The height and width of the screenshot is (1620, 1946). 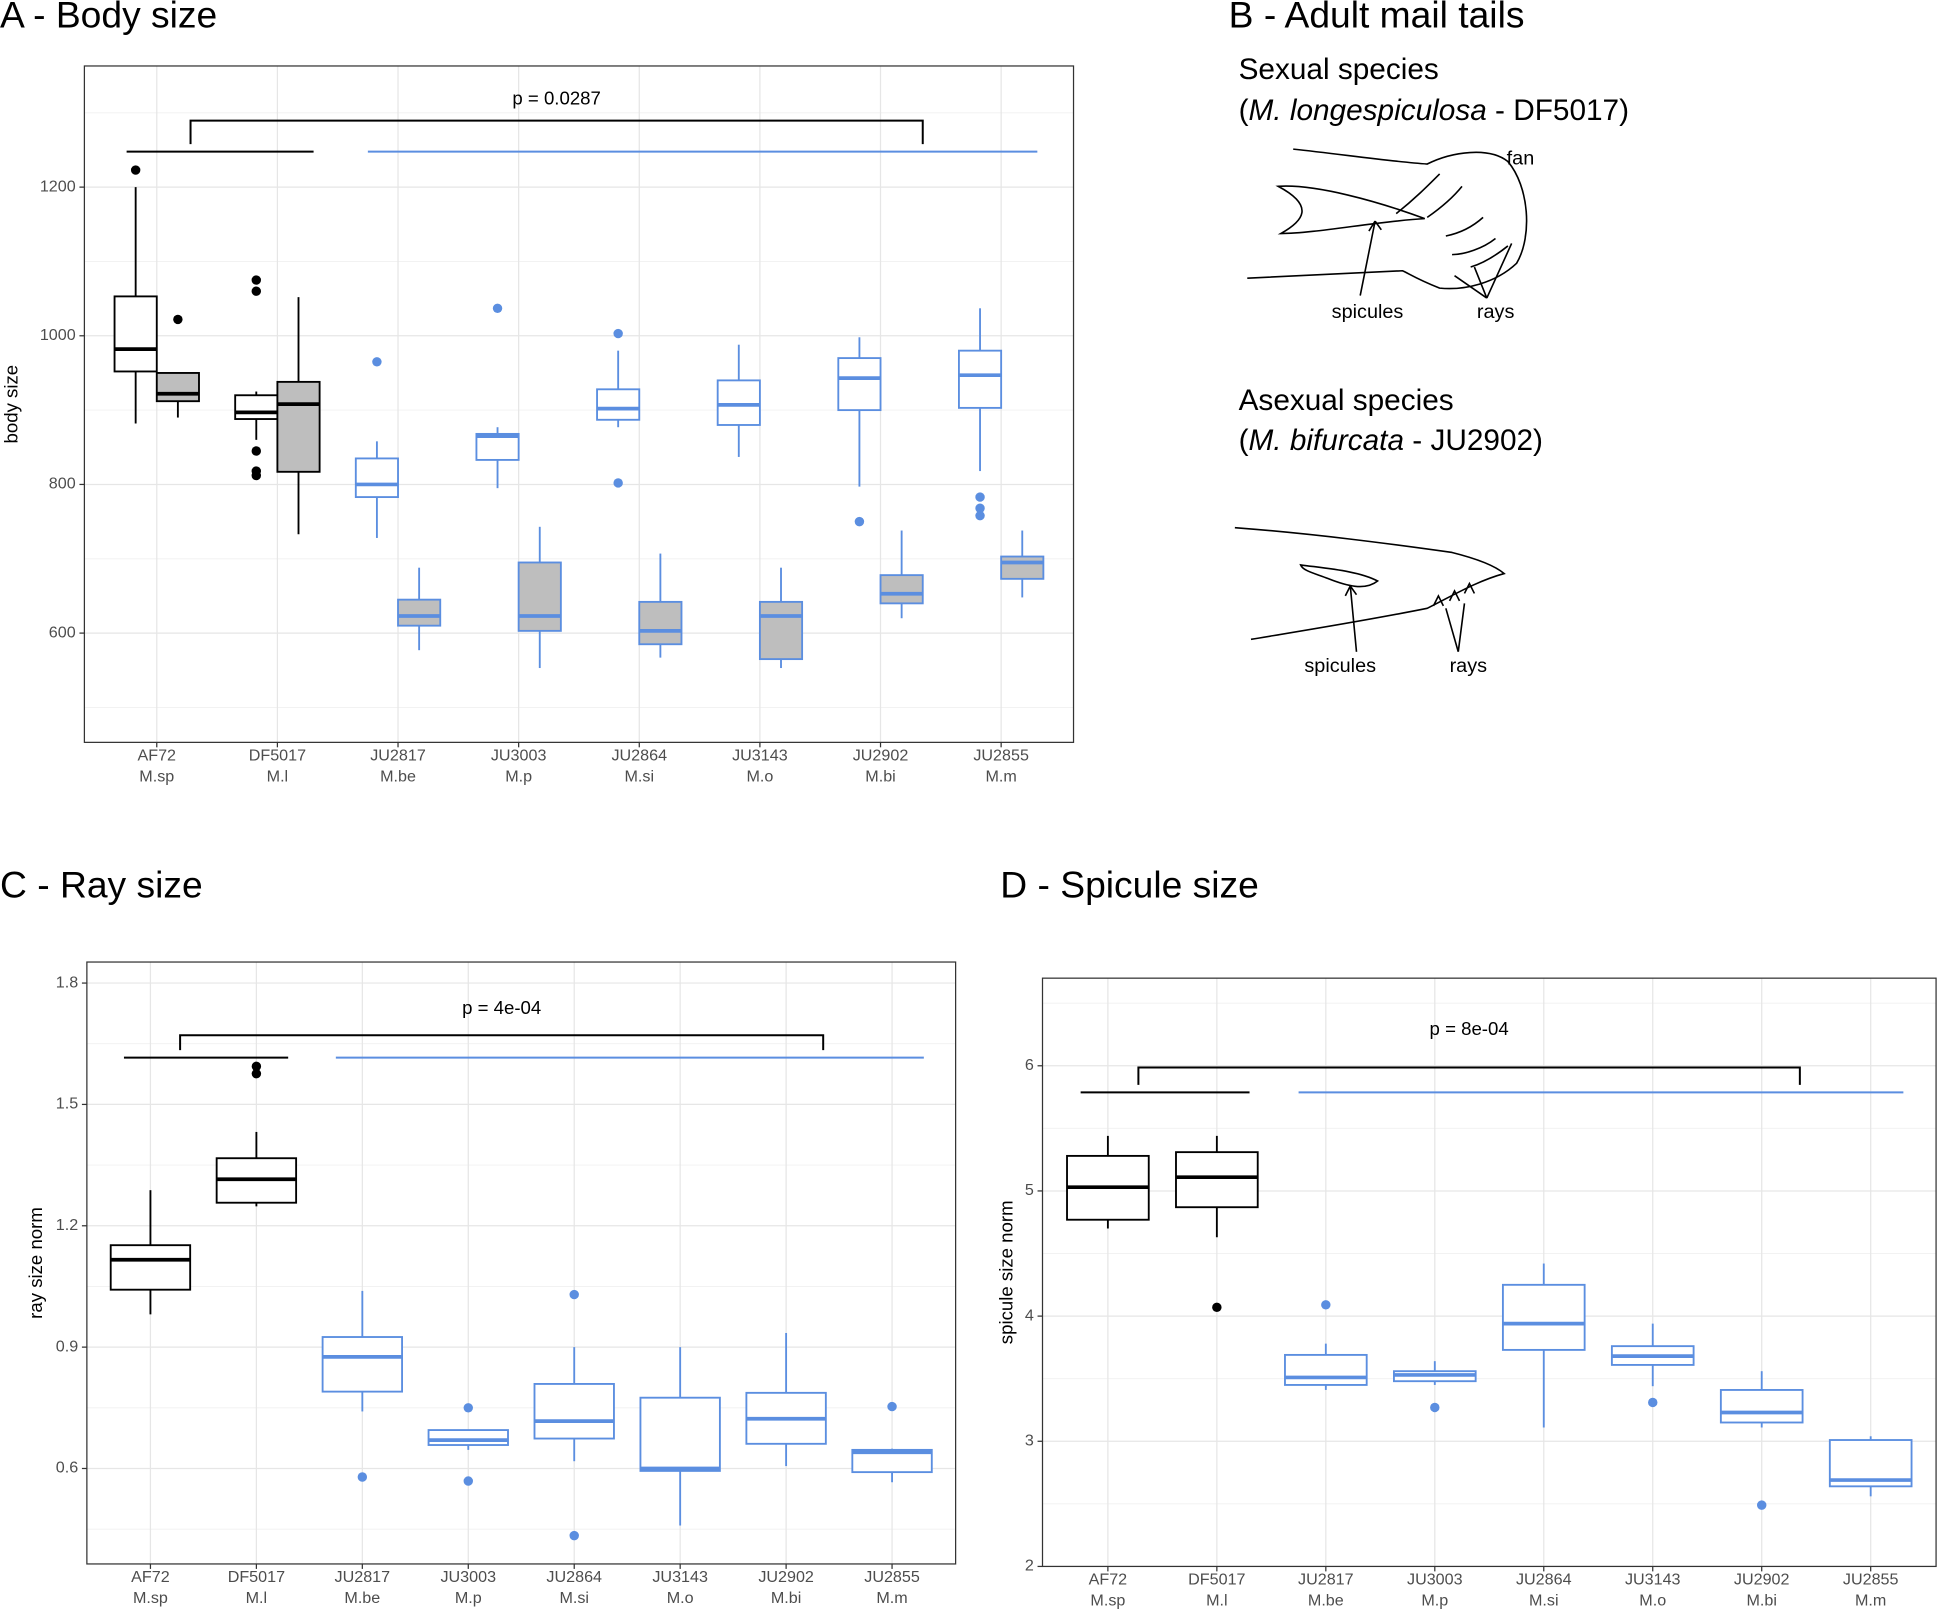 What do you see at coordinates (1370, 589) in the screenshot?
I see `asexual-tail-drawing` at bounding box center [1370, 589].